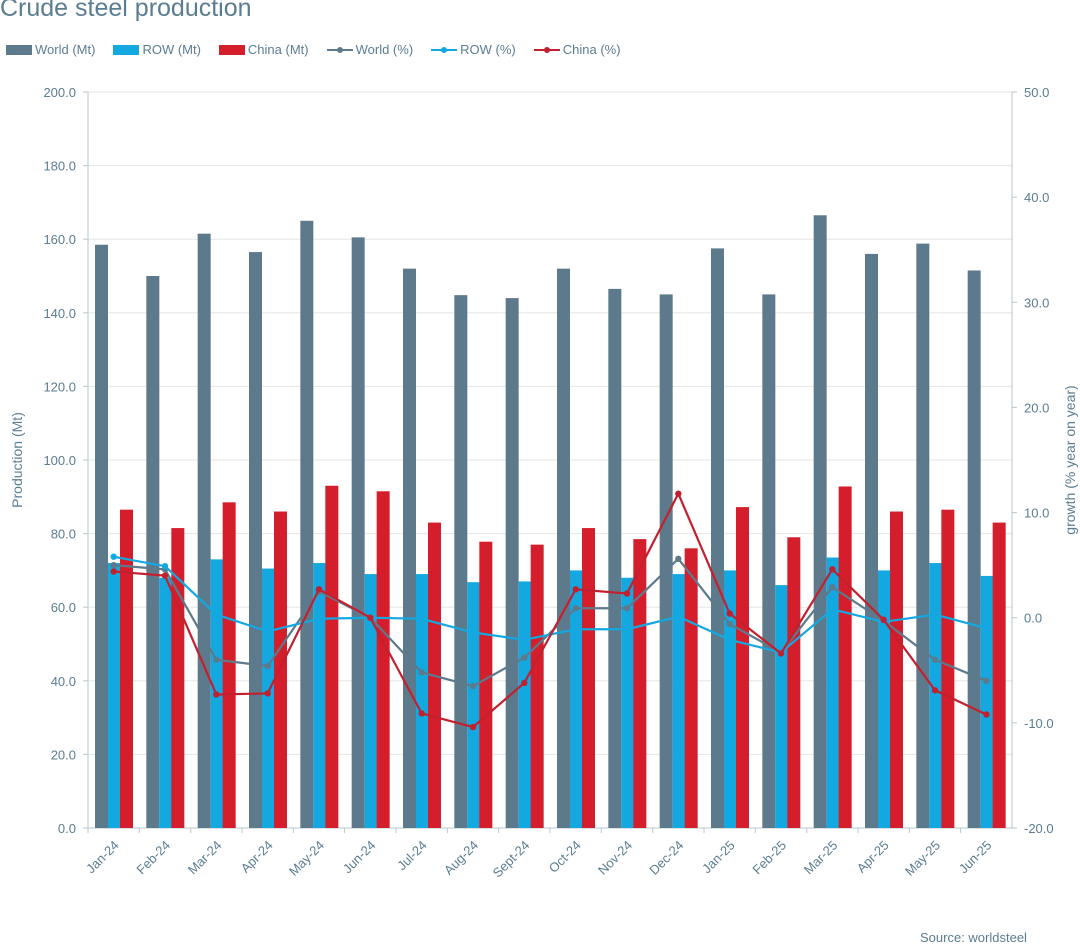 The height and width of the screenshot is (945, 1080). I want to click on legend-item-china-pct: China (%), so click(577, 49).